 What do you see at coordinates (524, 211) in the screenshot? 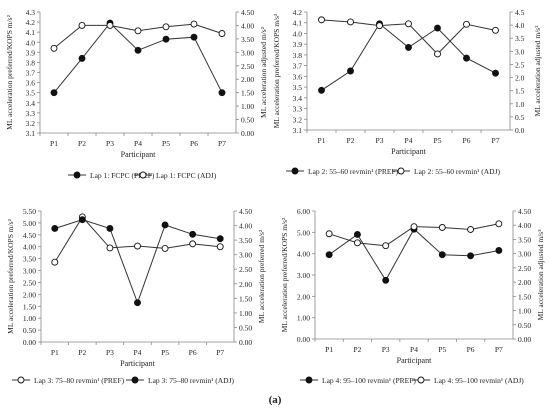
I see `right-tick-label: 4.50` at bounding box center [524, 211].